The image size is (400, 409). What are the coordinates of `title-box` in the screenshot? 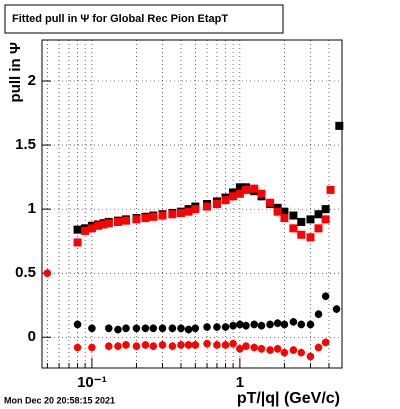 It's located at (144, 19).